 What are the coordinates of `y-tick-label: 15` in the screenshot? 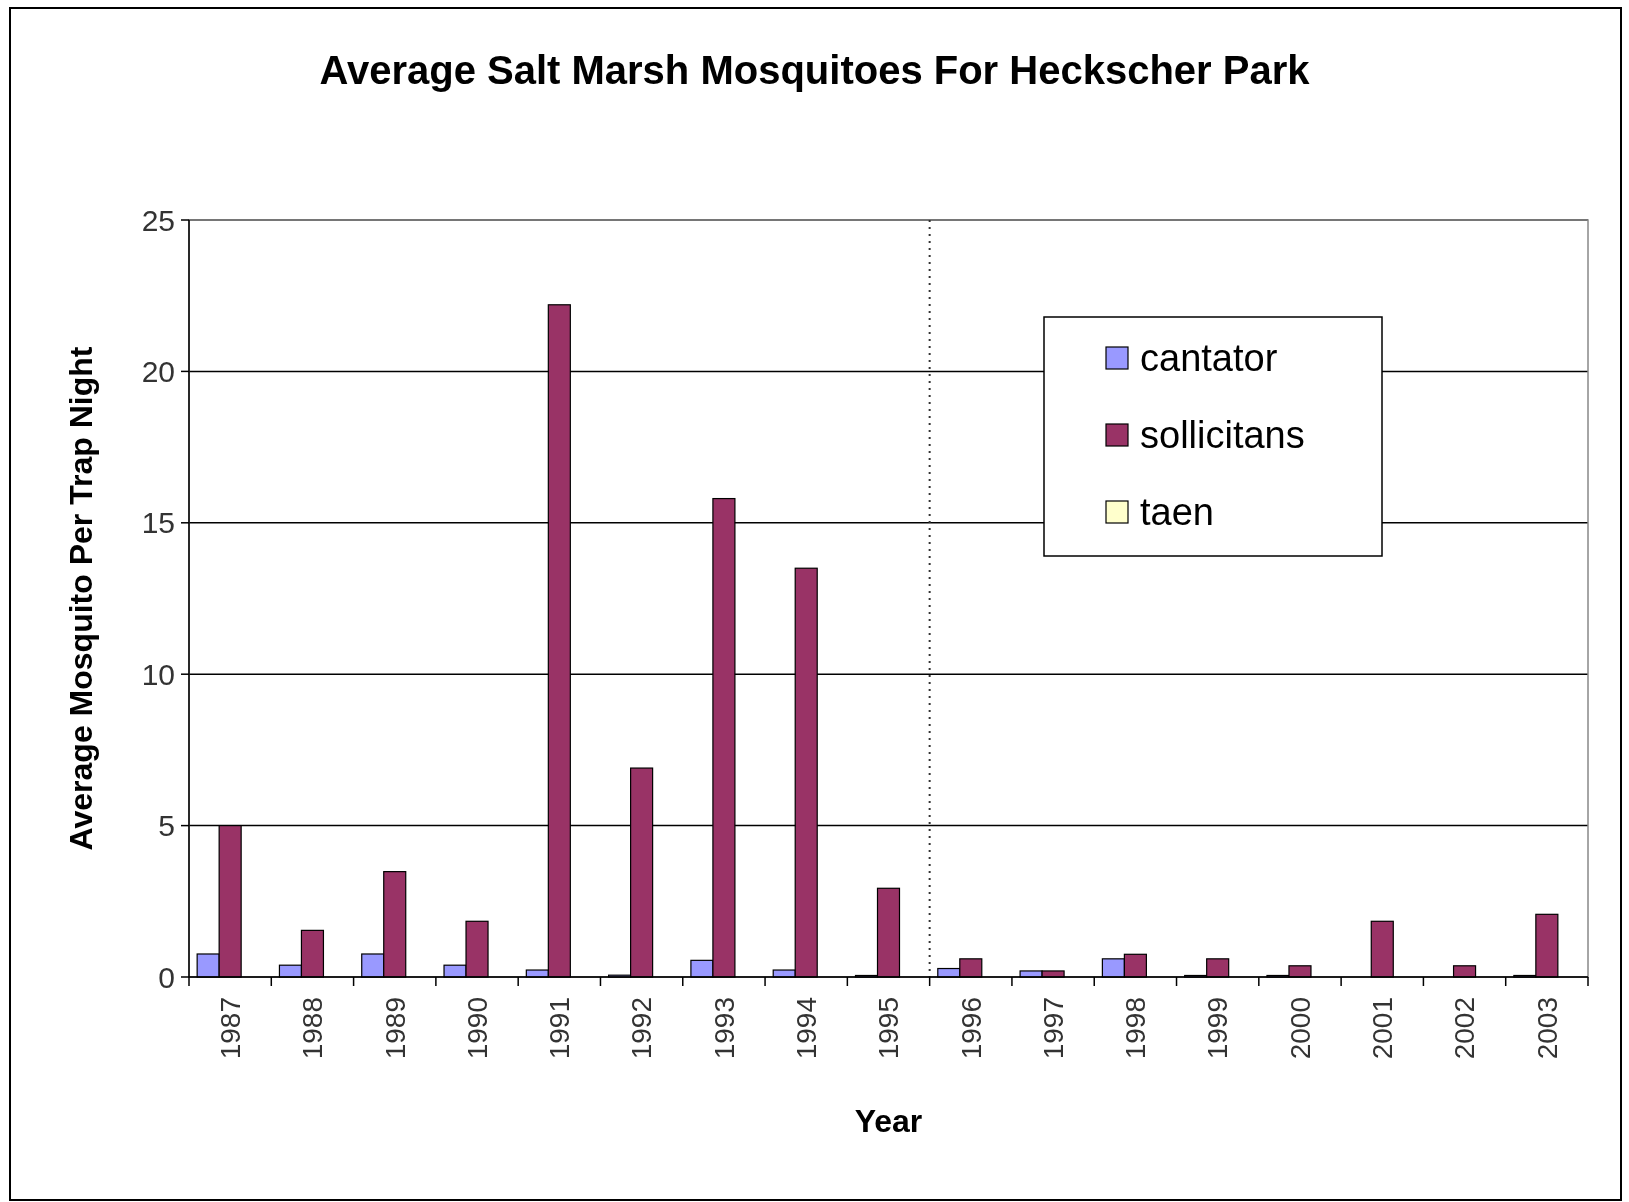 It's located at (158, 523).